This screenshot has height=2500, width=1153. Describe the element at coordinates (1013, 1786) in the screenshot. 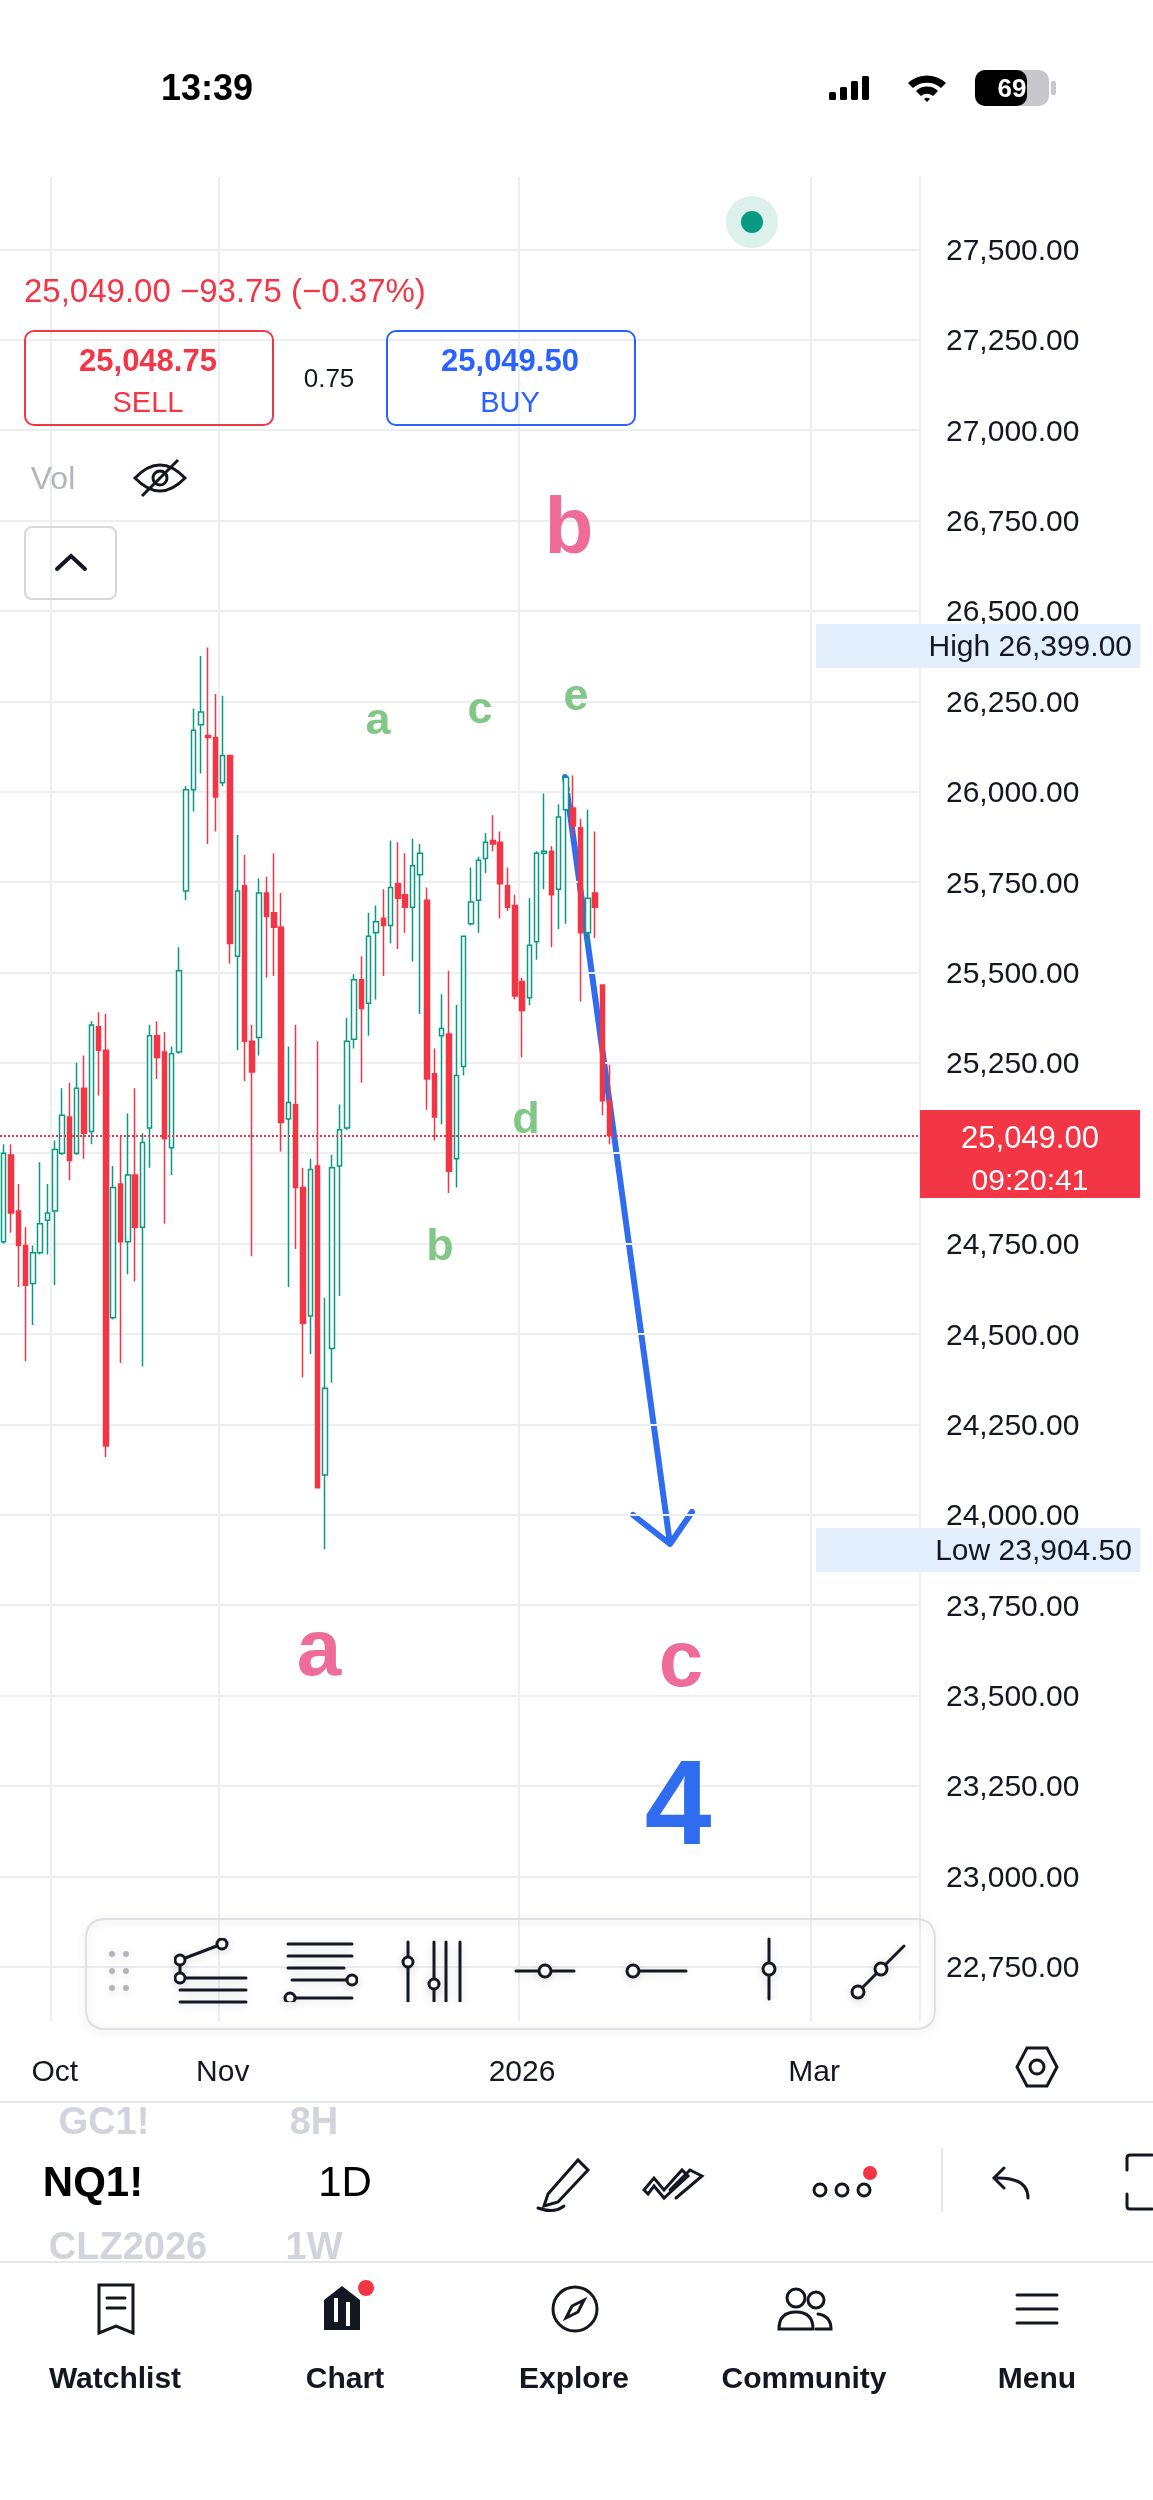

I see `y-tick-label: 23,250.00` at that location.